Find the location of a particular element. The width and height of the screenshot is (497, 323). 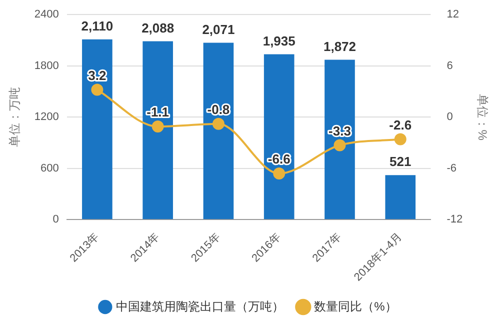

y-tick-label: 2400 is located at coordinates (46, 14).